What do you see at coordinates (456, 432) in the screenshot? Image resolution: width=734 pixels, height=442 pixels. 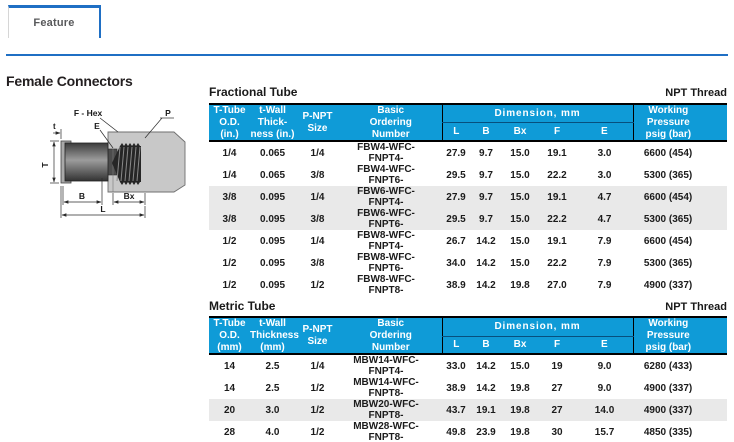 I see `table-cell: 49.8` at bounding box center [456, 432].